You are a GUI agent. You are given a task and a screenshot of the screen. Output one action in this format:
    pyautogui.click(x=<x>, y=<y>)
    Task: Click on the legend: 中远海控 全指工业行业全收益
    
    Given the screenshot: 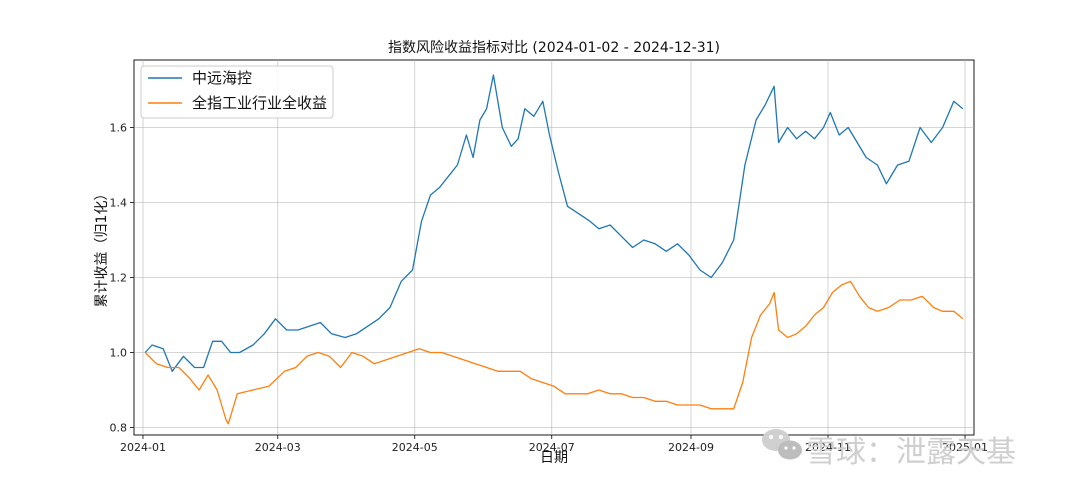 What is the action you would take?
    pyautogui.click(x=237, y=92)
    